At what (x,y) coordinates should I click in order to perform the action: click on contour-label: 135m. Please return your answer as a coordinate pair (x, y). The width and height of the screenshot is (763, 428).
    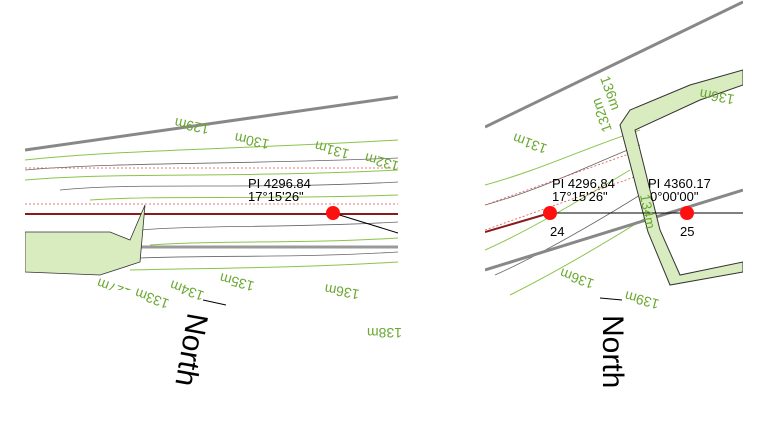
    Looking at the image, I should click on (237, 282).